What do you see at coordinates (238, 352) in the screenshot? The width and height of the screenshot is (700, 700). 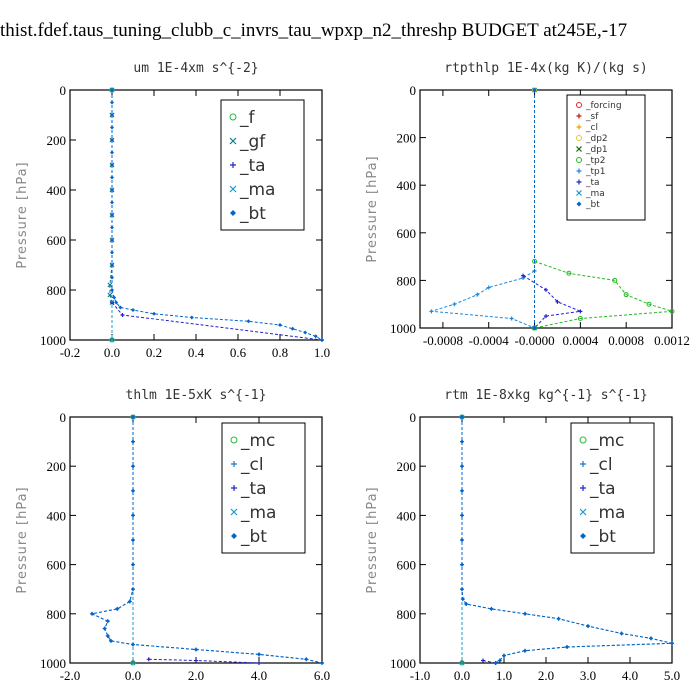 I see `x-tick-label: 0.6` at bounding box center [238, 352].